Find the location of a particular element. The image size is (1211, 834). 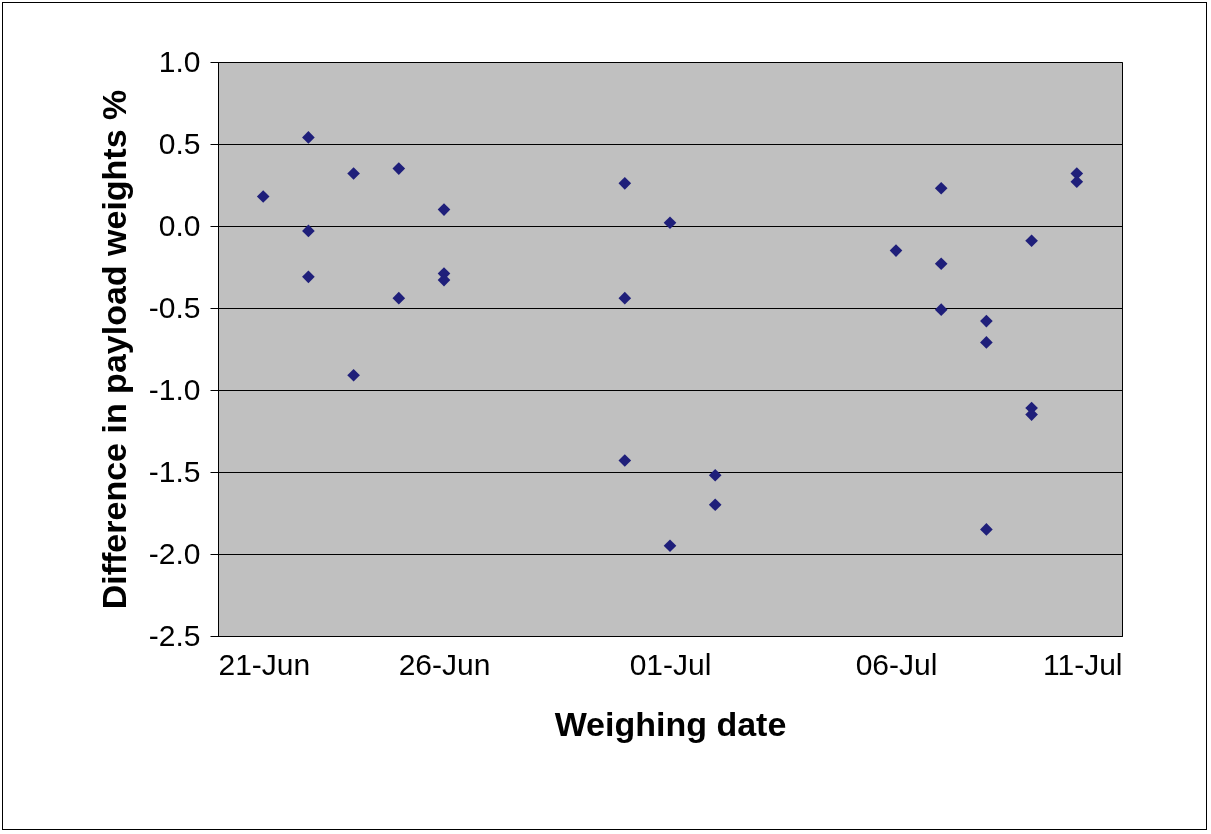

x-tick-label: 26-Jun is located at coordinates (444, 664).